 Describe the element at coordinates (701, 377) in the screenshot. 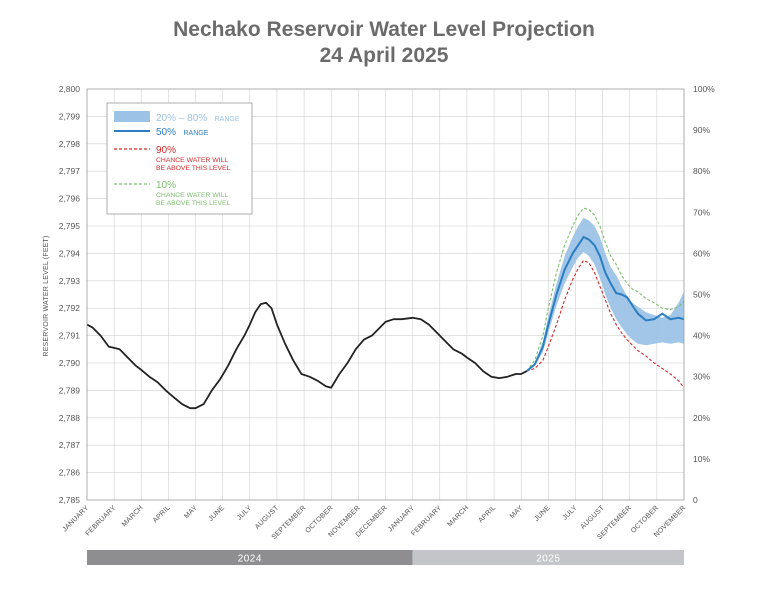

I see `y2-tick-label: 30%` at that location.